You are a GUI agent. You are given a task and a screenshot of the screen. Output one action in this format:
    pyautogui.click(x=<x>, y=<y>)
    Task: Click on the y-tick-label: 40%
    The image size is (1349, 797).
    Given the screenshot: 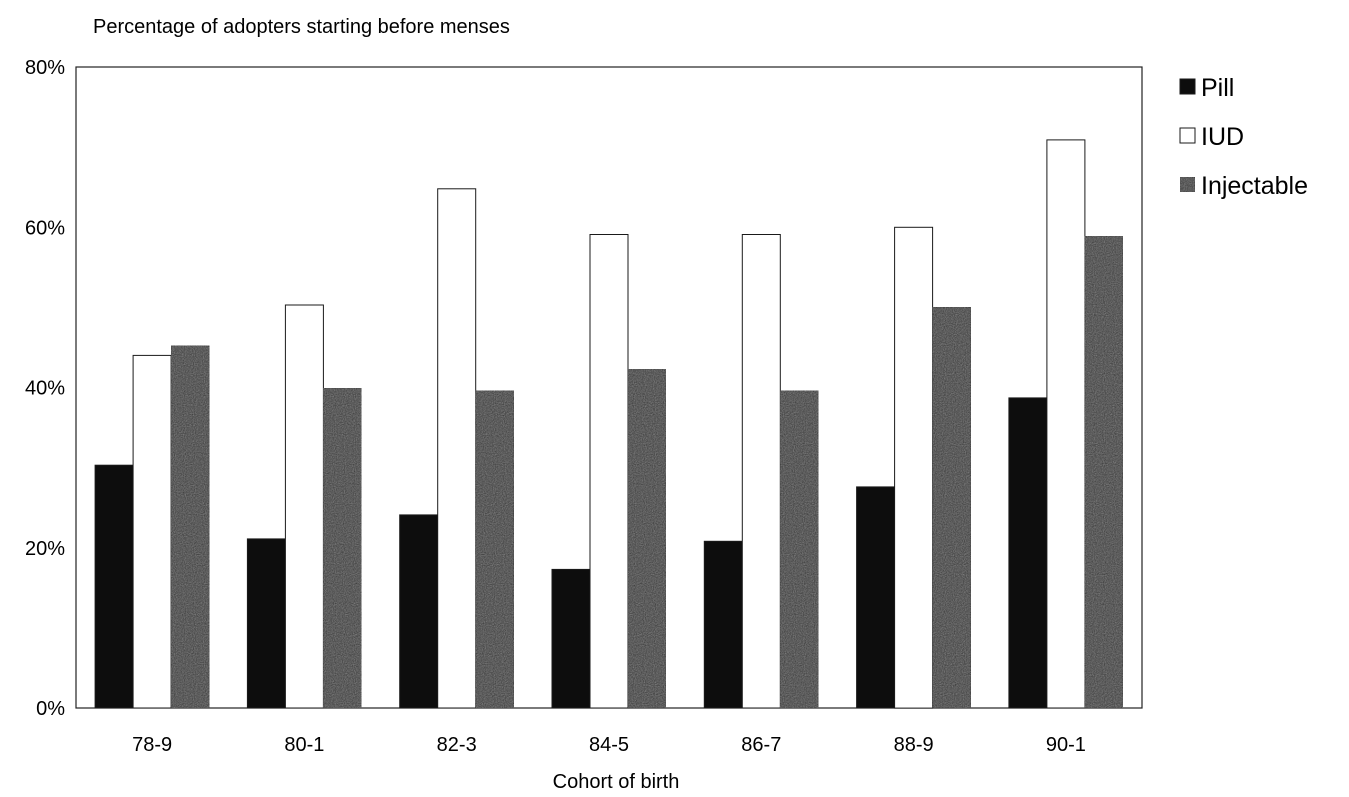 What is the action you would take?
    pyautogui.click(x=45, y=389)
    